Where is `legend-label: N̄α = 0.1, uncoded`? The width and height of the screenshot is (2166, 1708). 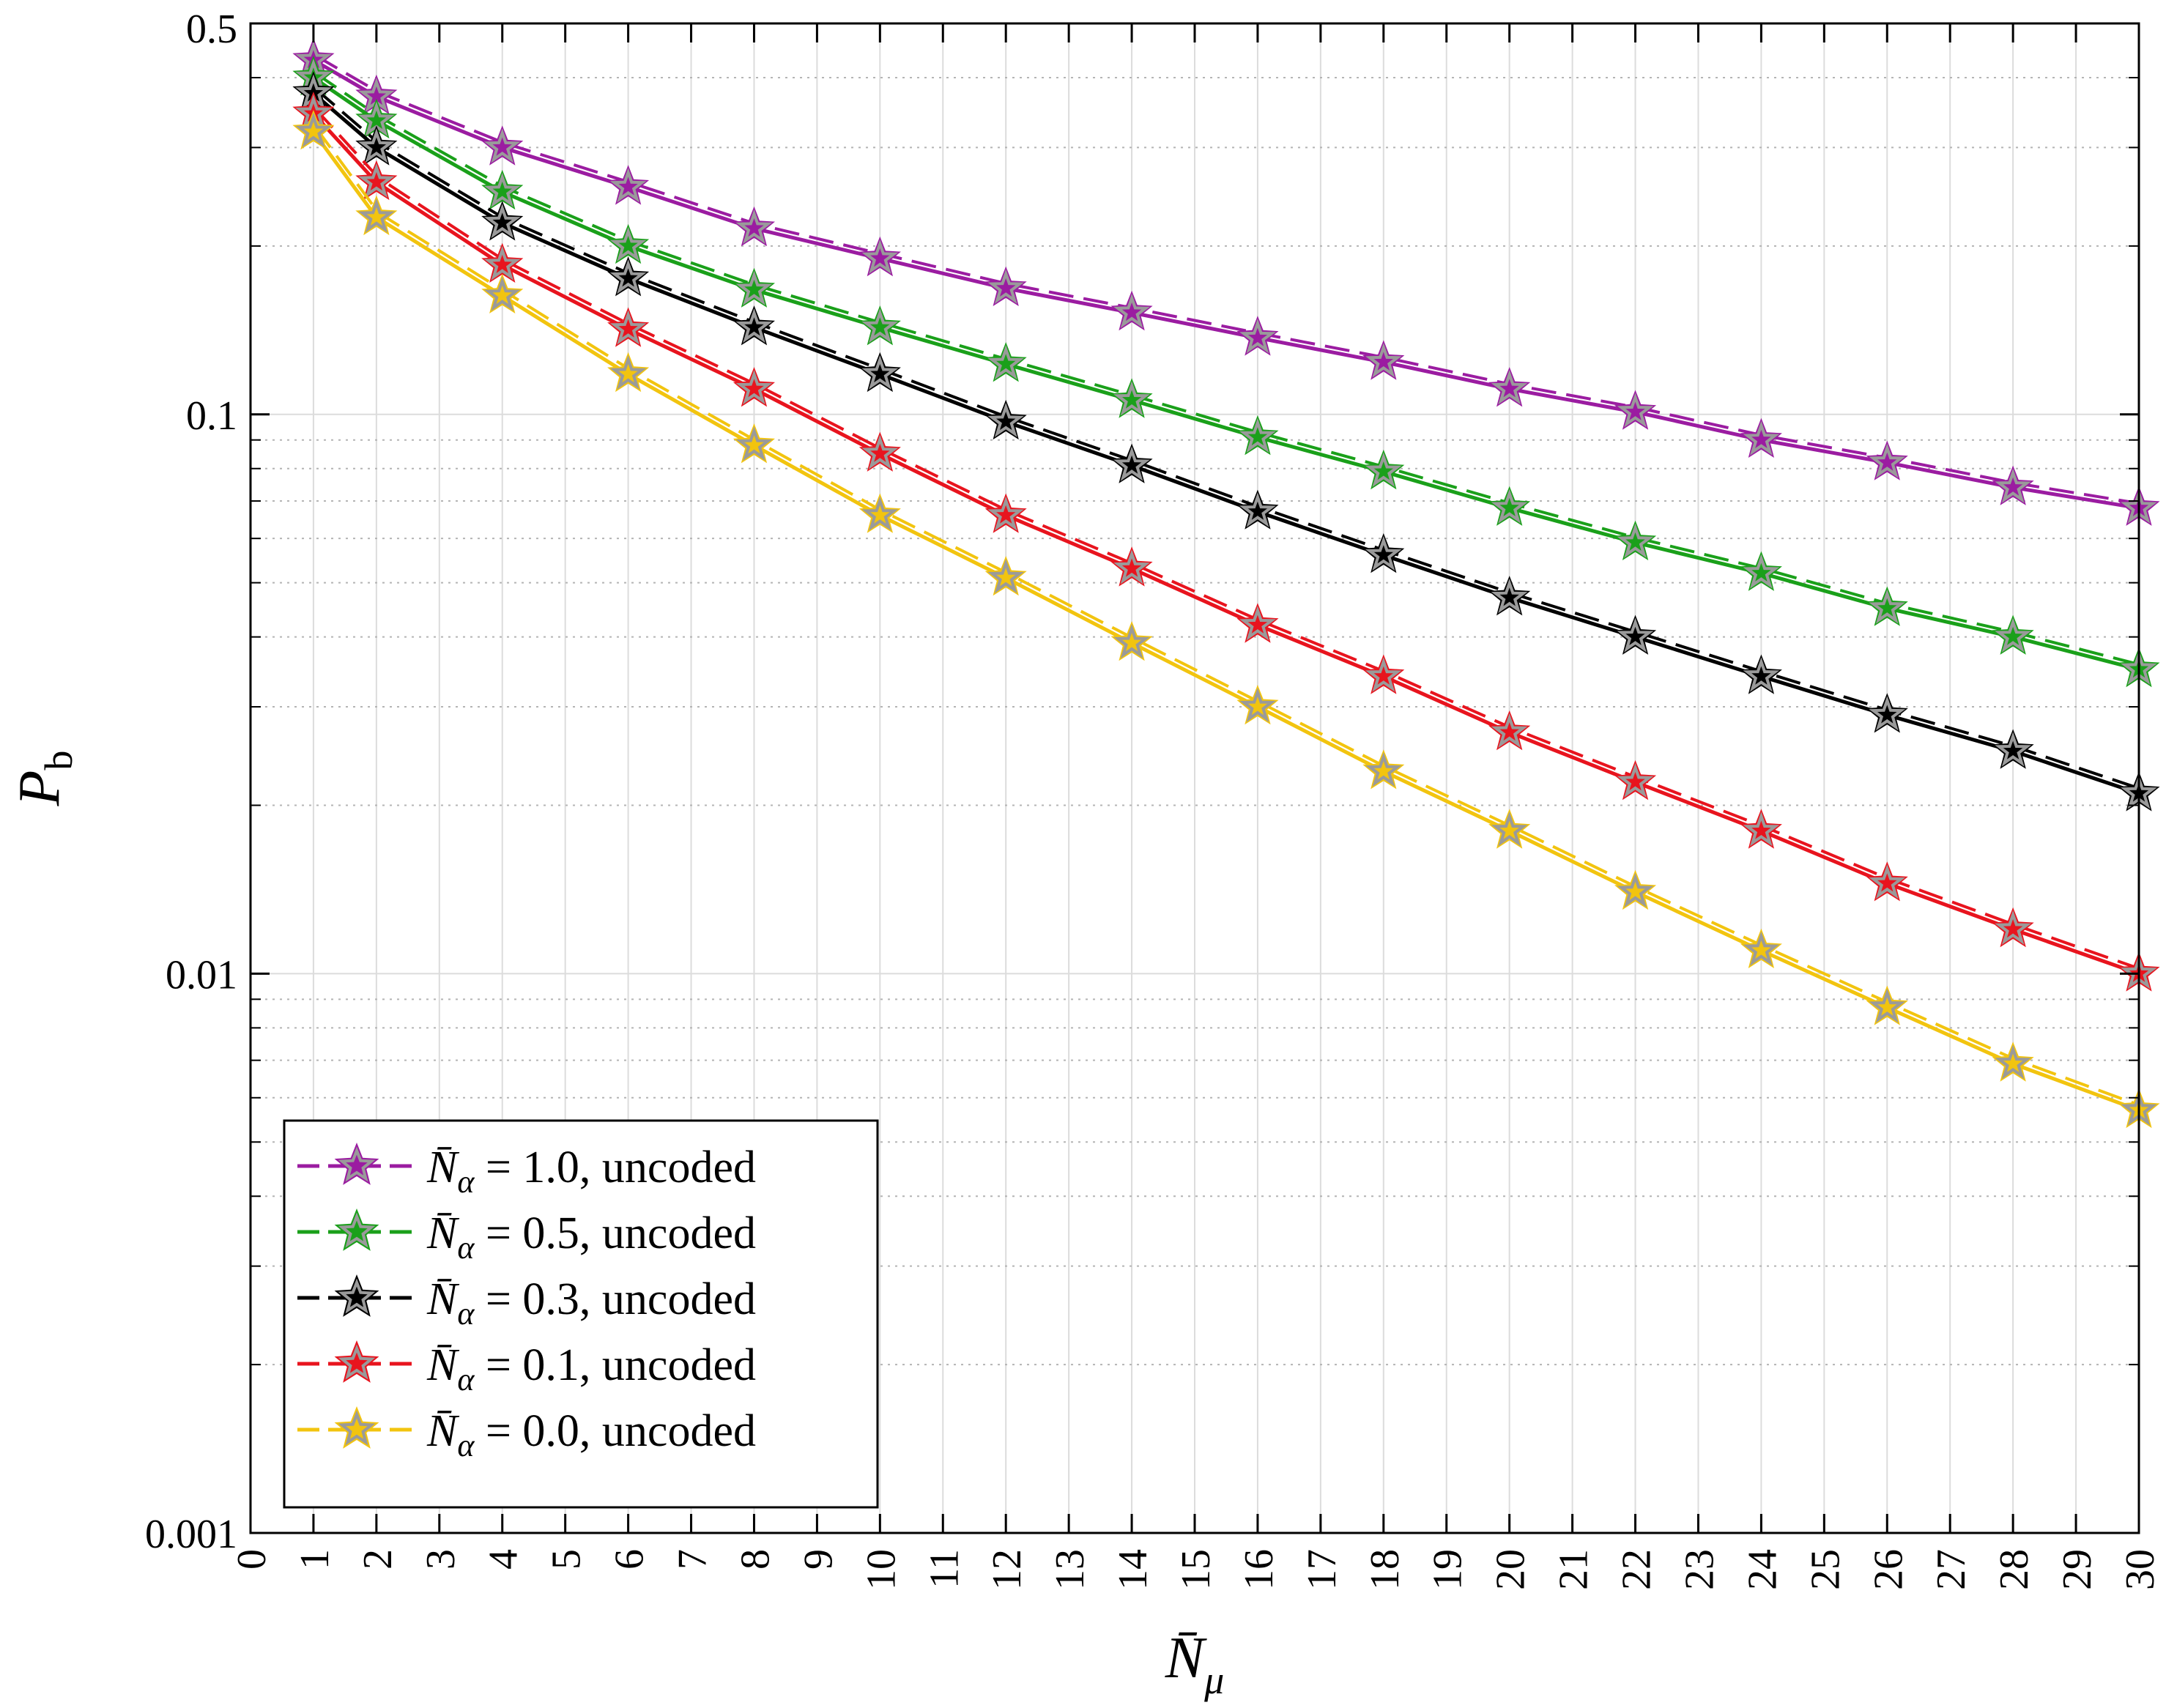
legend-label: N̄α = 0.1, uncoded is located at coordinates (591, 1368).